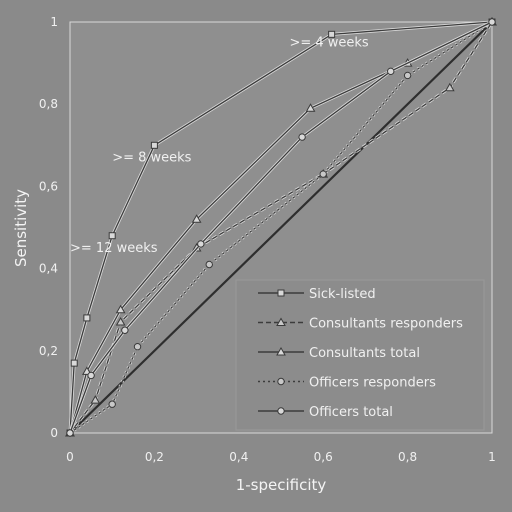 This screenshot has height=512, width=512. I want to click on legend-entry: Consultants responders, so click(360, 324).